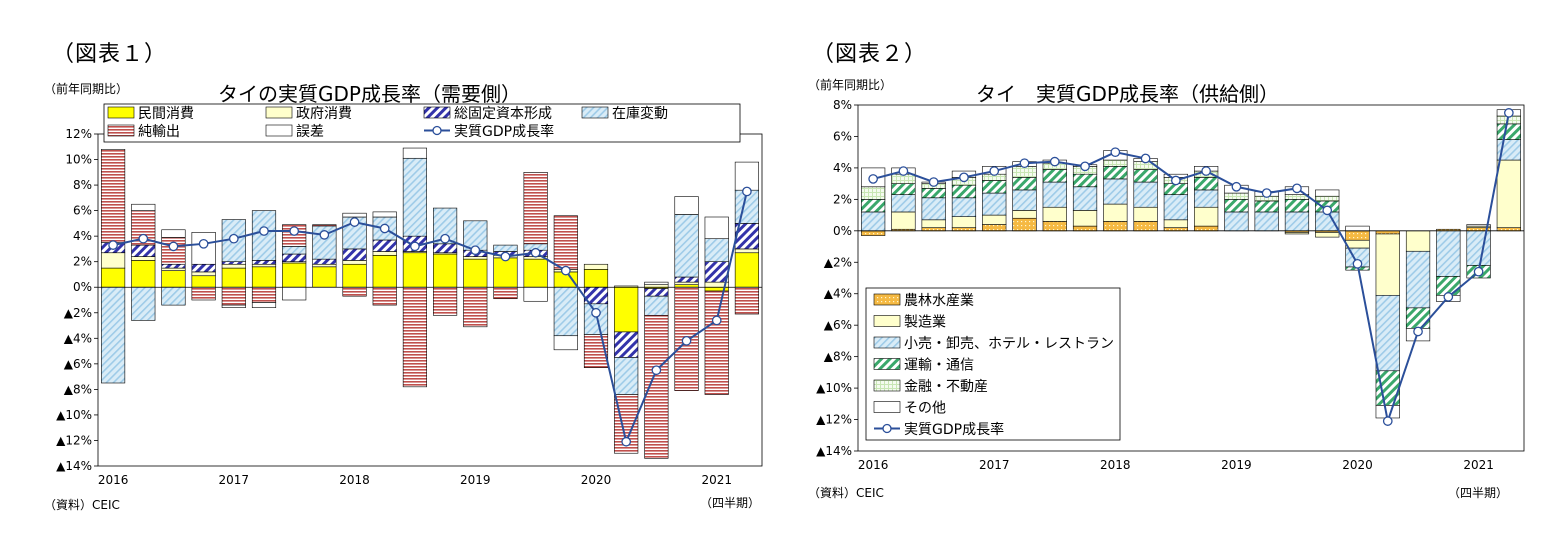 The height and width of the screenshot is (543, 1547). Describe the element at coordinates (324, 114) in the screenshot. I see `legend-label: 政府消費` at that location.